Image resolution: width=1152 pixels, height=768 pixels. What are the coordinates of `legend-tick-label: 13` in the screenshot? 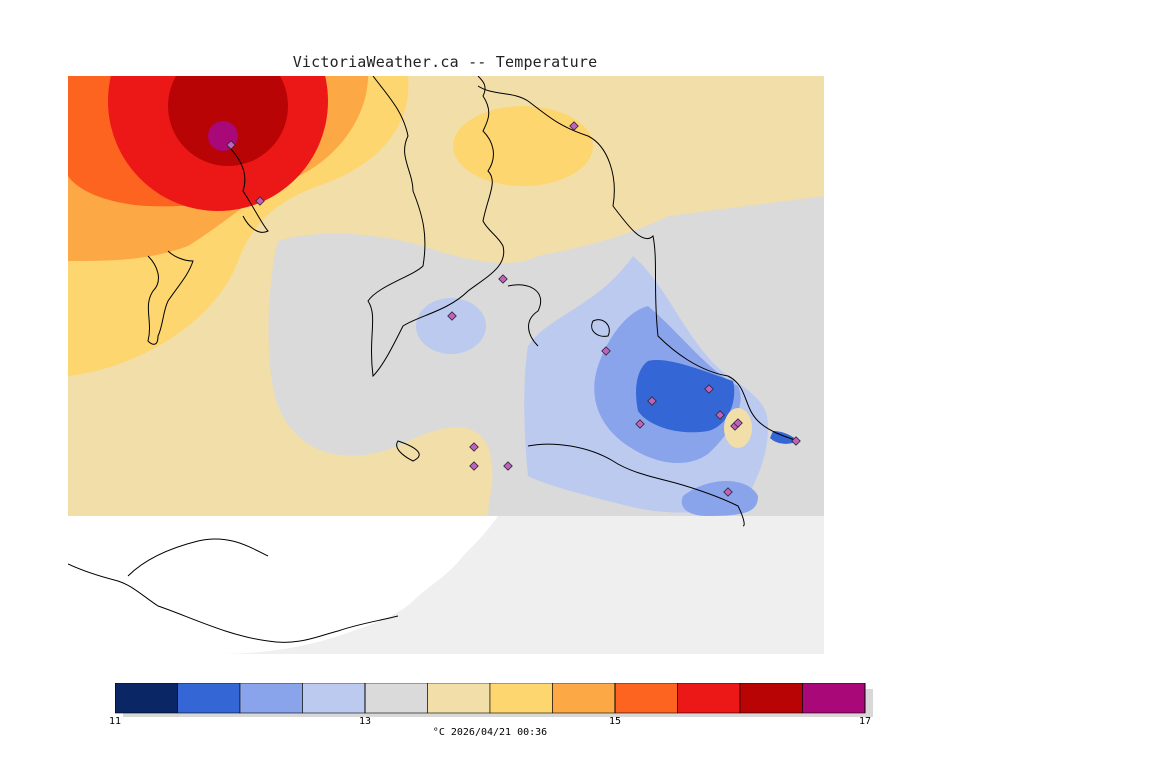 It's located at (365, 721).